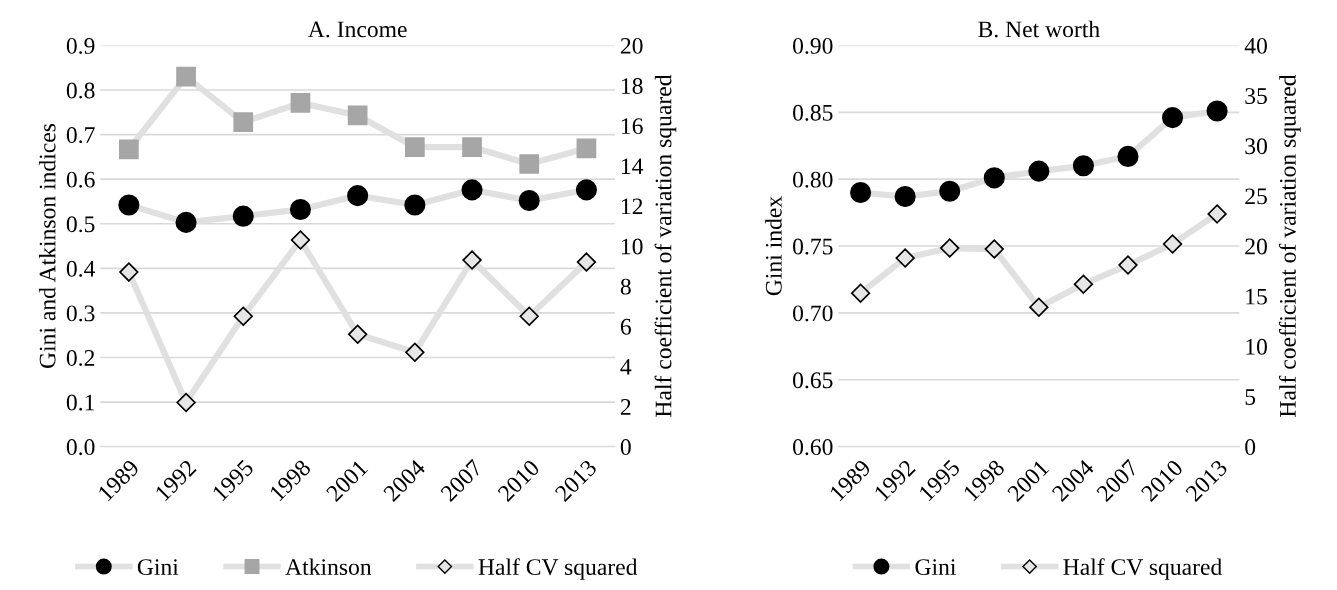 The height and width of the screenshot is (590, 1337). Describe the element at coordinates (1039, 29) in the screenshot. I see `chart-title: B. Net worth` at that location.